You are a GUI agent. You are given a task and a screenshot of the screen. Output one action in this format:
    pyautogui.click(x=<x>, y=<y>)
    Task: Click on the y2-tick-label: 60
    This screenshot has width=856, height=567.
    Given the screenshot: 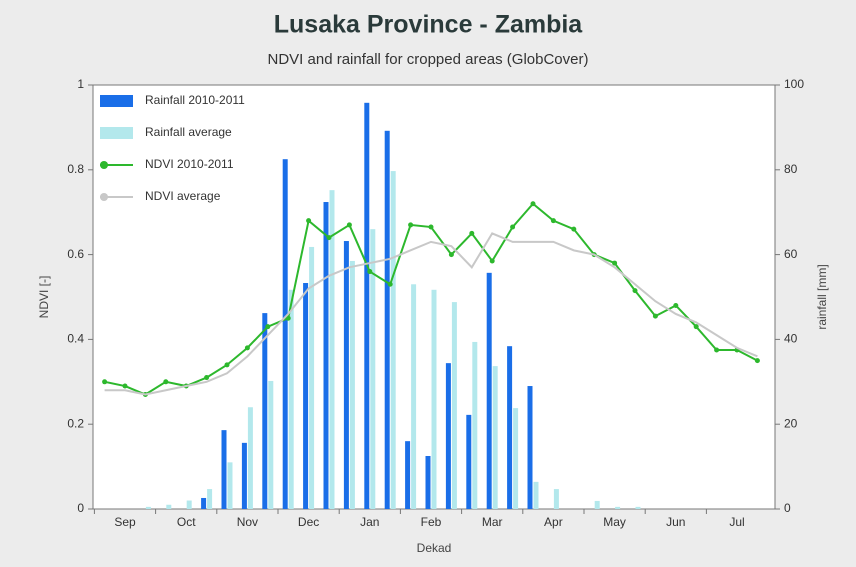 What is the action you would take?
    pyautogui.click(x=791, y=254)
    